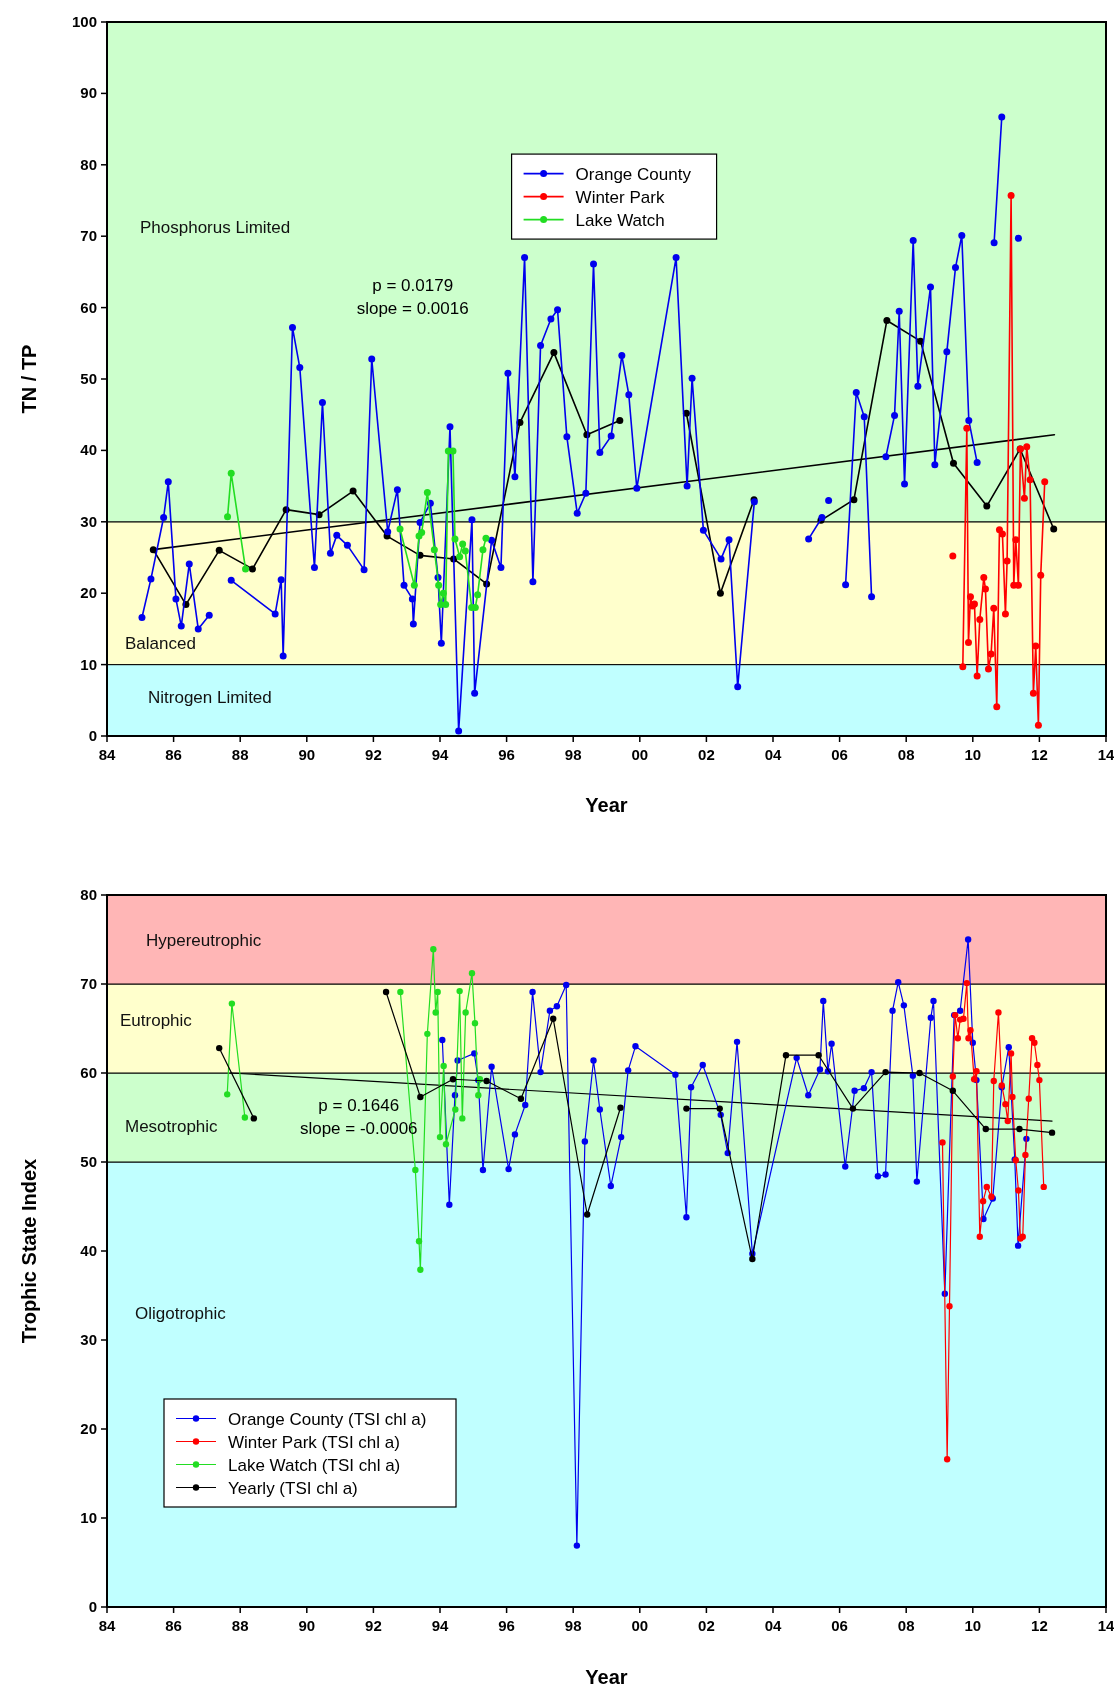 Image resolution: width=1114 pixels, height=1691 pixels. I want to click on y-axis-title: Trophic State Index, so click(29, 1251).